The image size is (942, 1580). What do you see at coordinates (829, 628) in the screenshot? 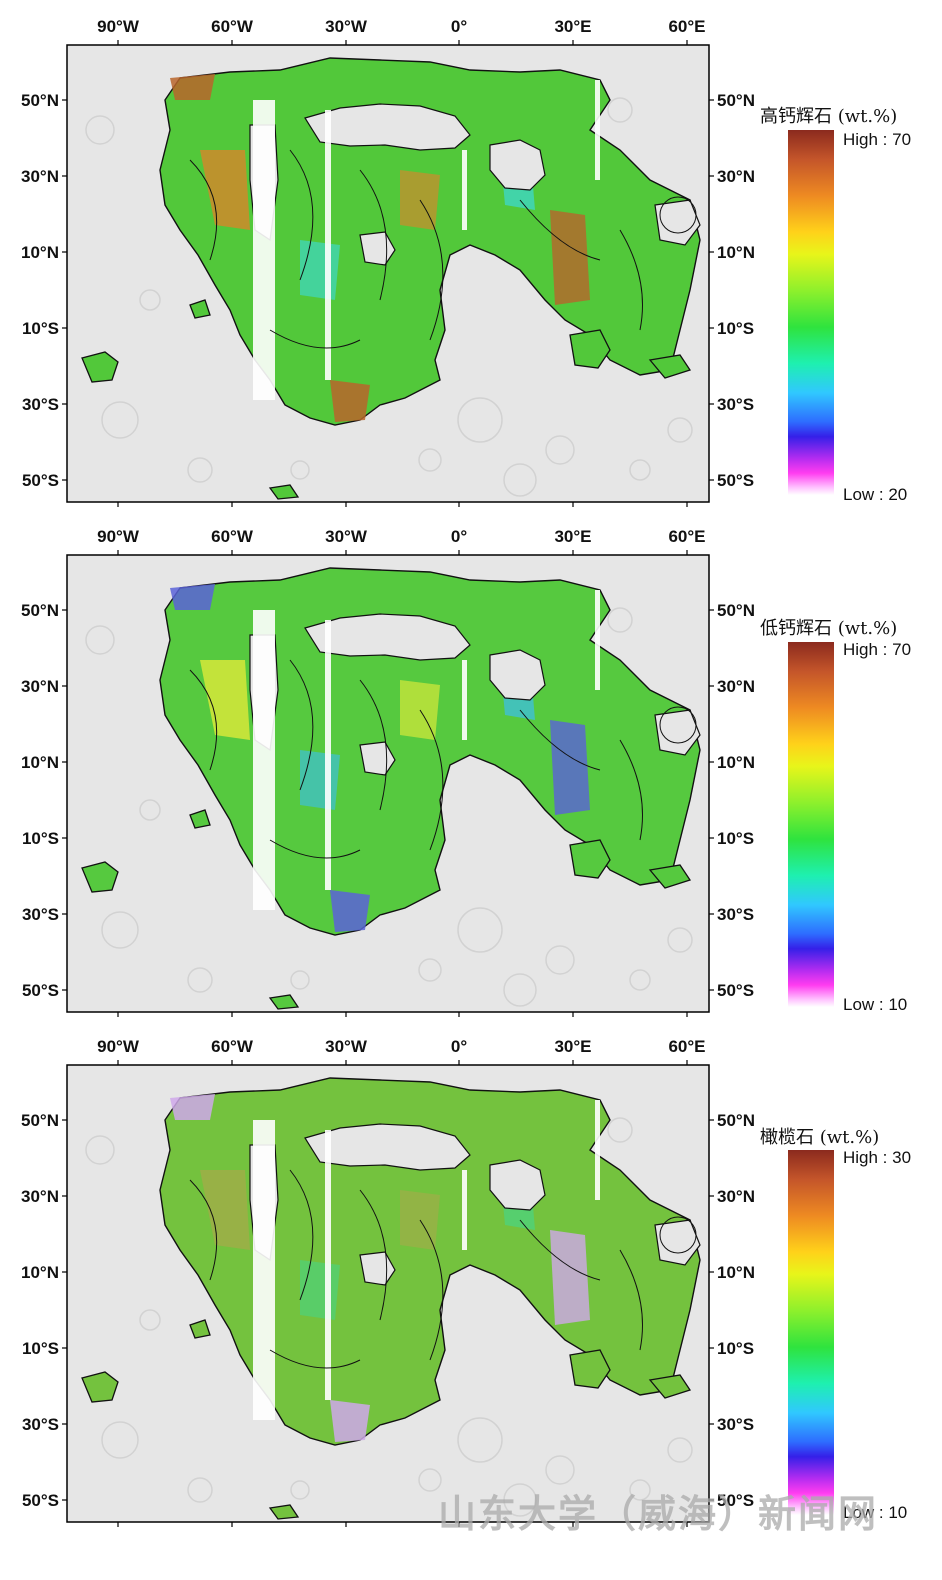
I see `colorbar-title: 低钙辉石 (wt.%)` at bounding box center [829, 628].